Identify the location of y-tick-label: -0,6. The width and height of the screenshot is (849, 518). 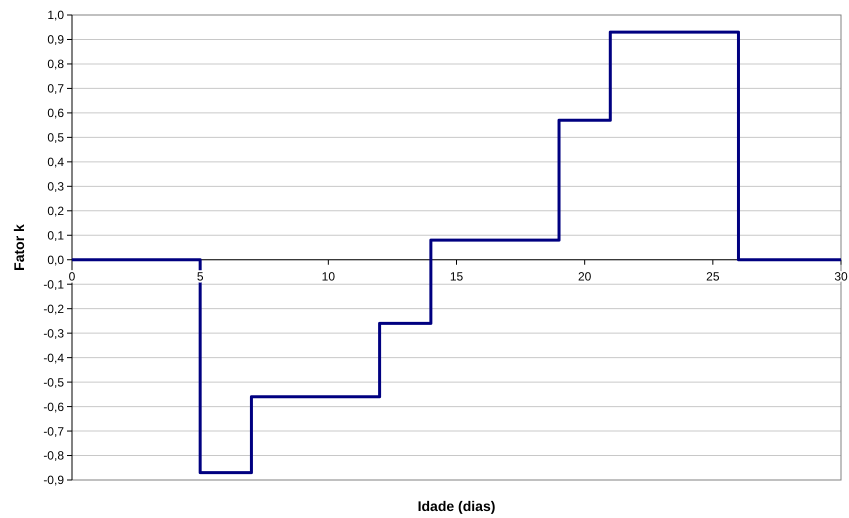
(53, 407).